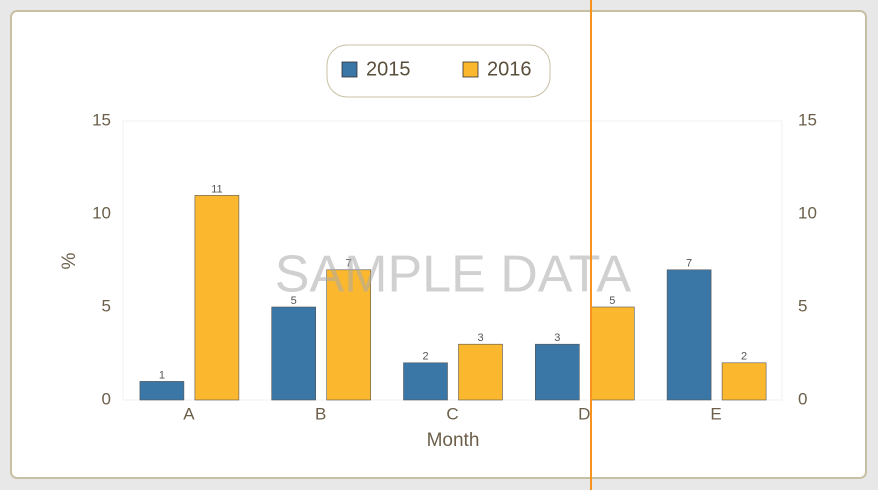 This screenshot has width=878, height=490. I want to click on y2-tick-label: 15, so click(807, 119).